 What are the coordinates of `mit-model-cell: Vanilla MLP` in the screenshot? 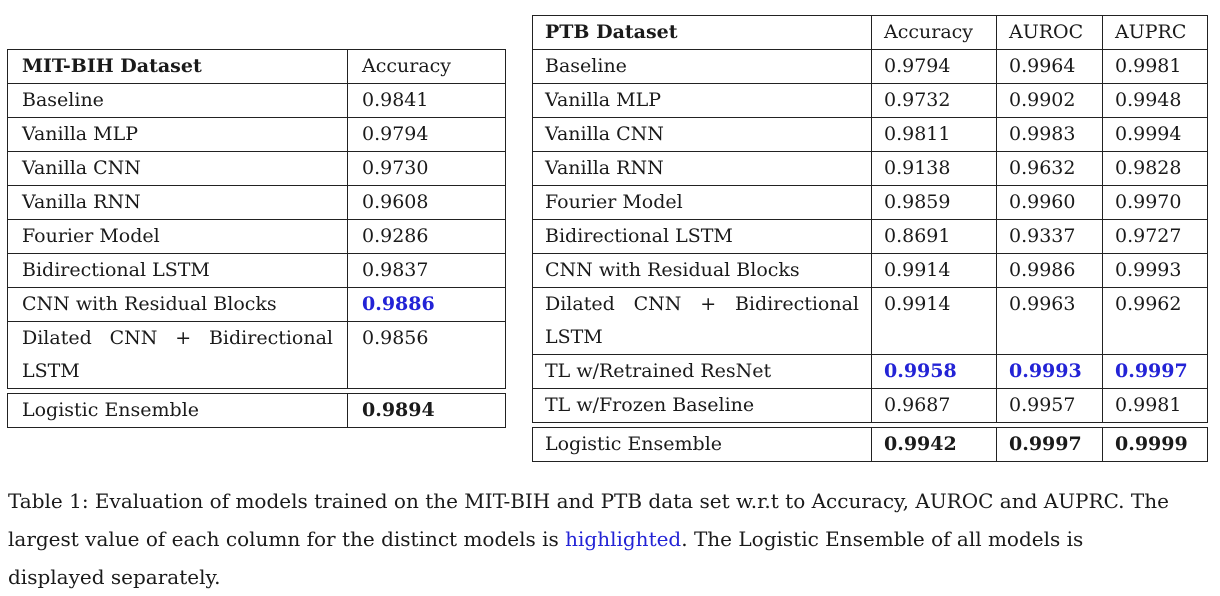 It's located at (177, 134).